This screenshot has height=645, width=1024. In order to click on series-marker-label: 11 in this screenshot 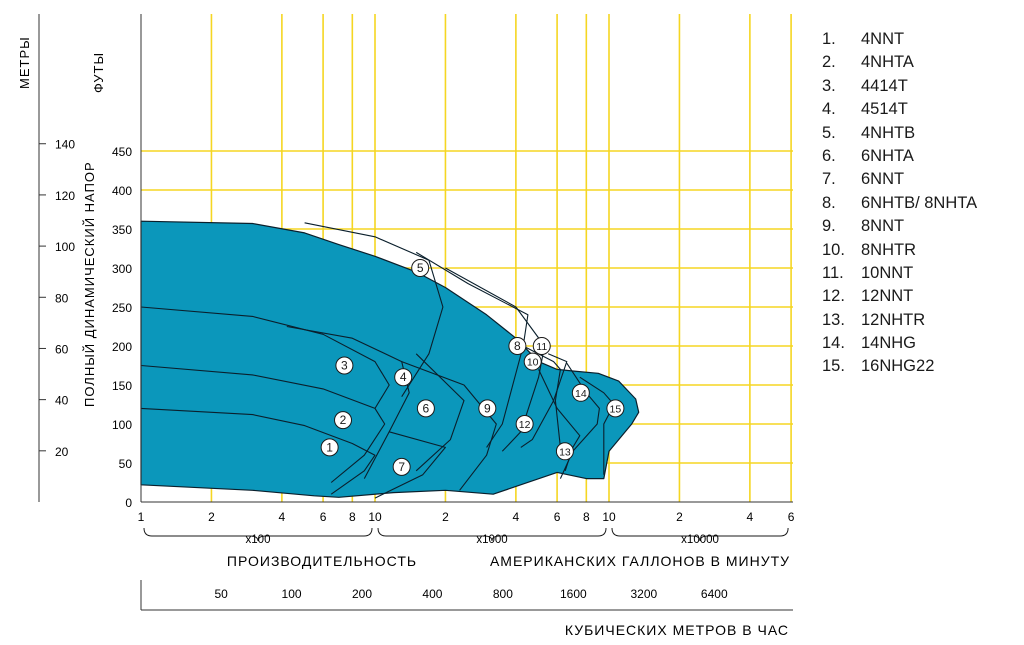, I will do `click(541, 347)`.